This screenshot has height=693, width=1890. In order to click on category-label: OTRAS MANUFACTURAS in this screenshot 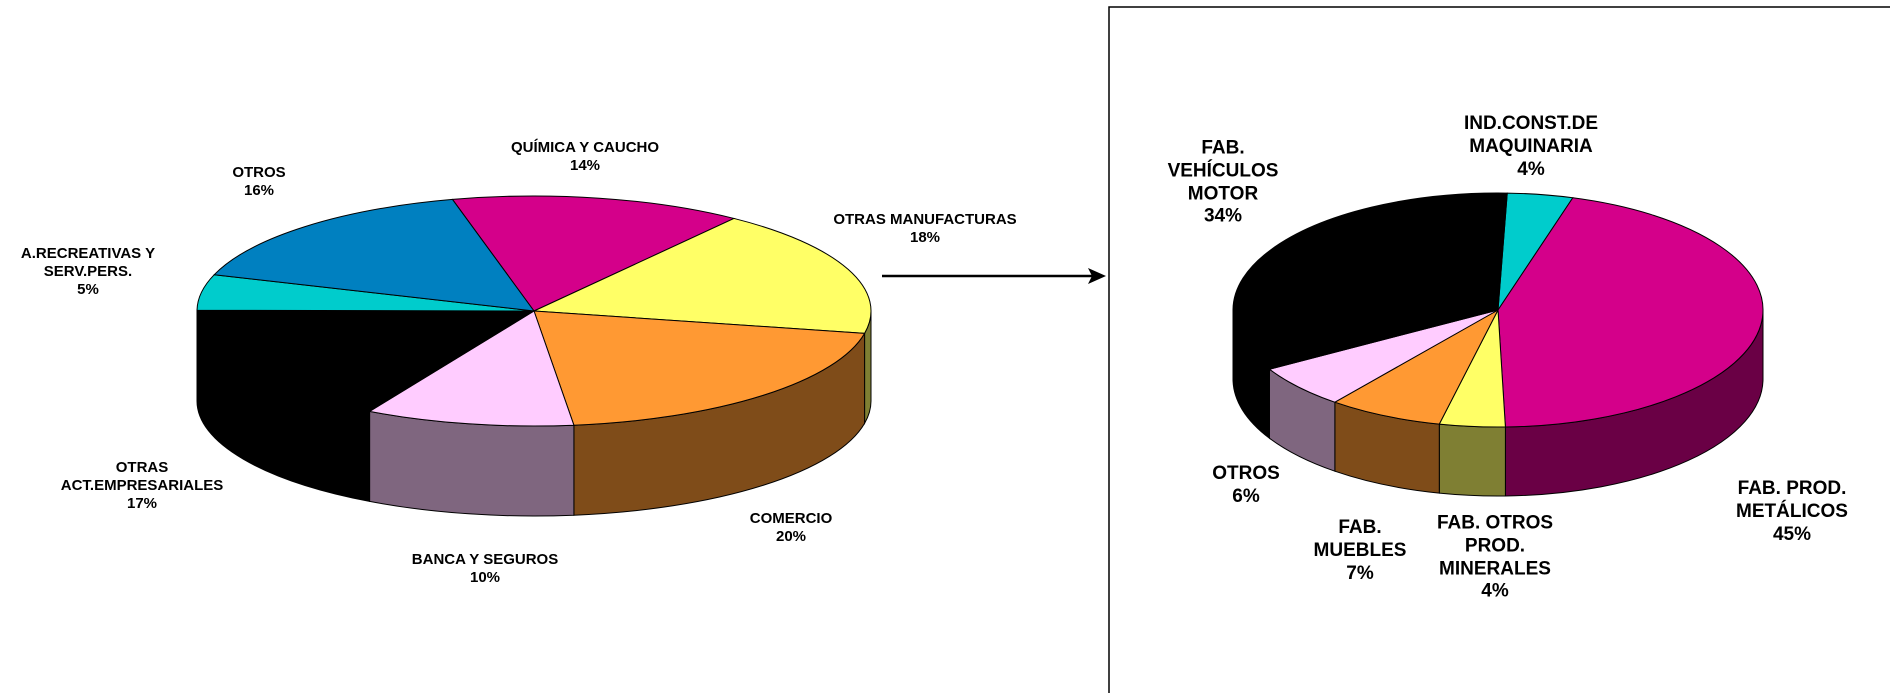, I will do `click(925, 219)`.